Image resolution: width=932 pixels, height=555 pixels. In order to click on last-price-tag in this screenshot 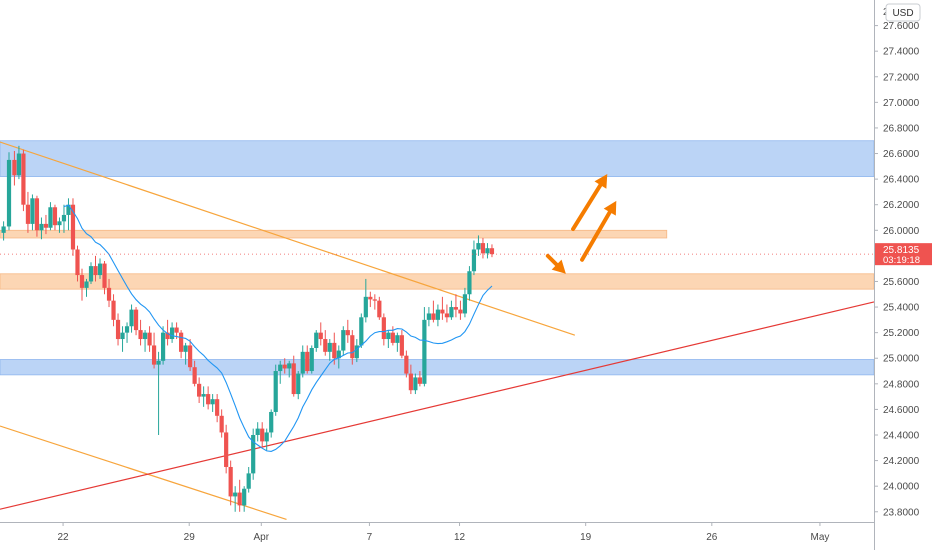, I will do `click(903, 254)`.